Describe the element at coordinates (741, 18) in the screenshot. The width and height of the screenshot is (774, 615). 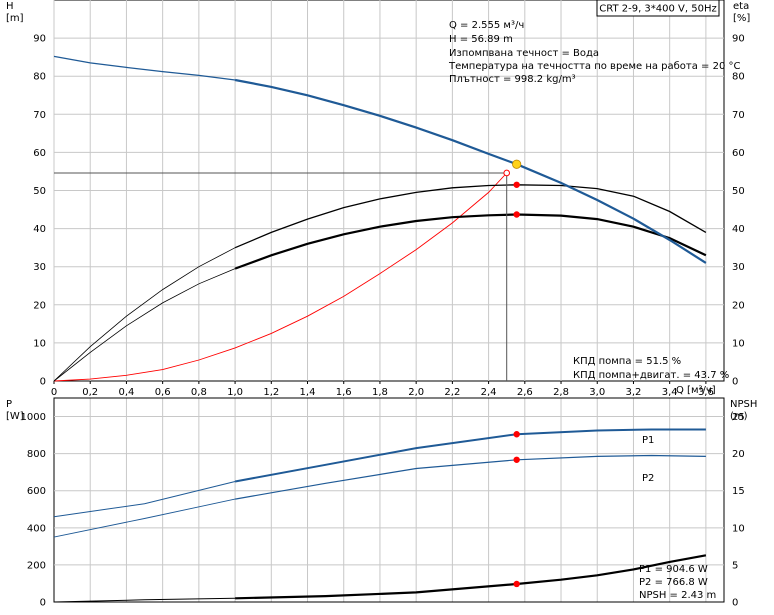
I see `eta-axis-unit: [%]` at that location.